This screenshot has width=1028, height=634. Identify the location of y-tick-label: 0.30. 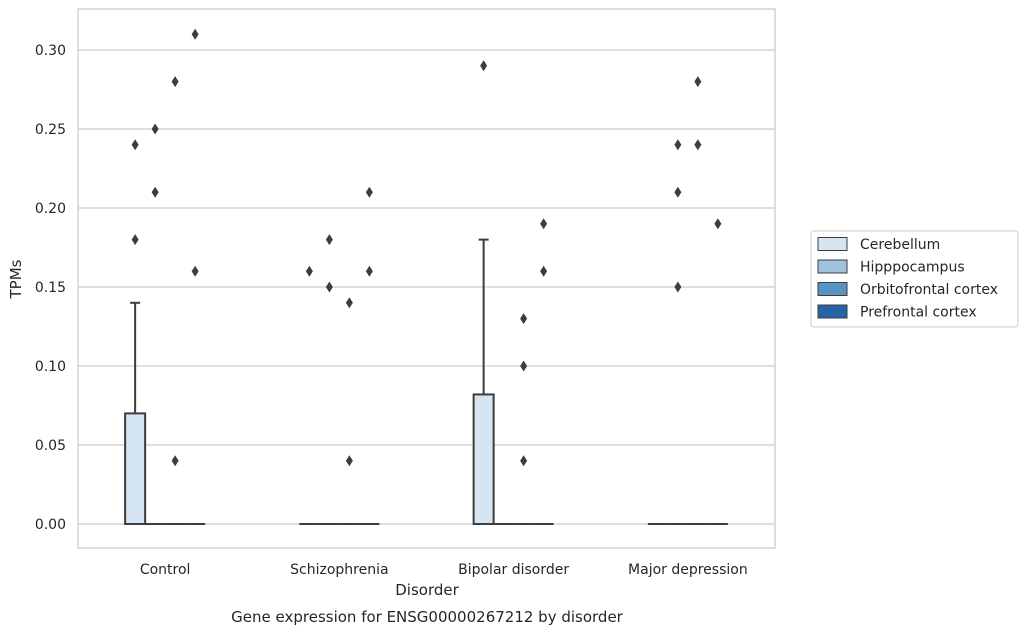
(50, 51).